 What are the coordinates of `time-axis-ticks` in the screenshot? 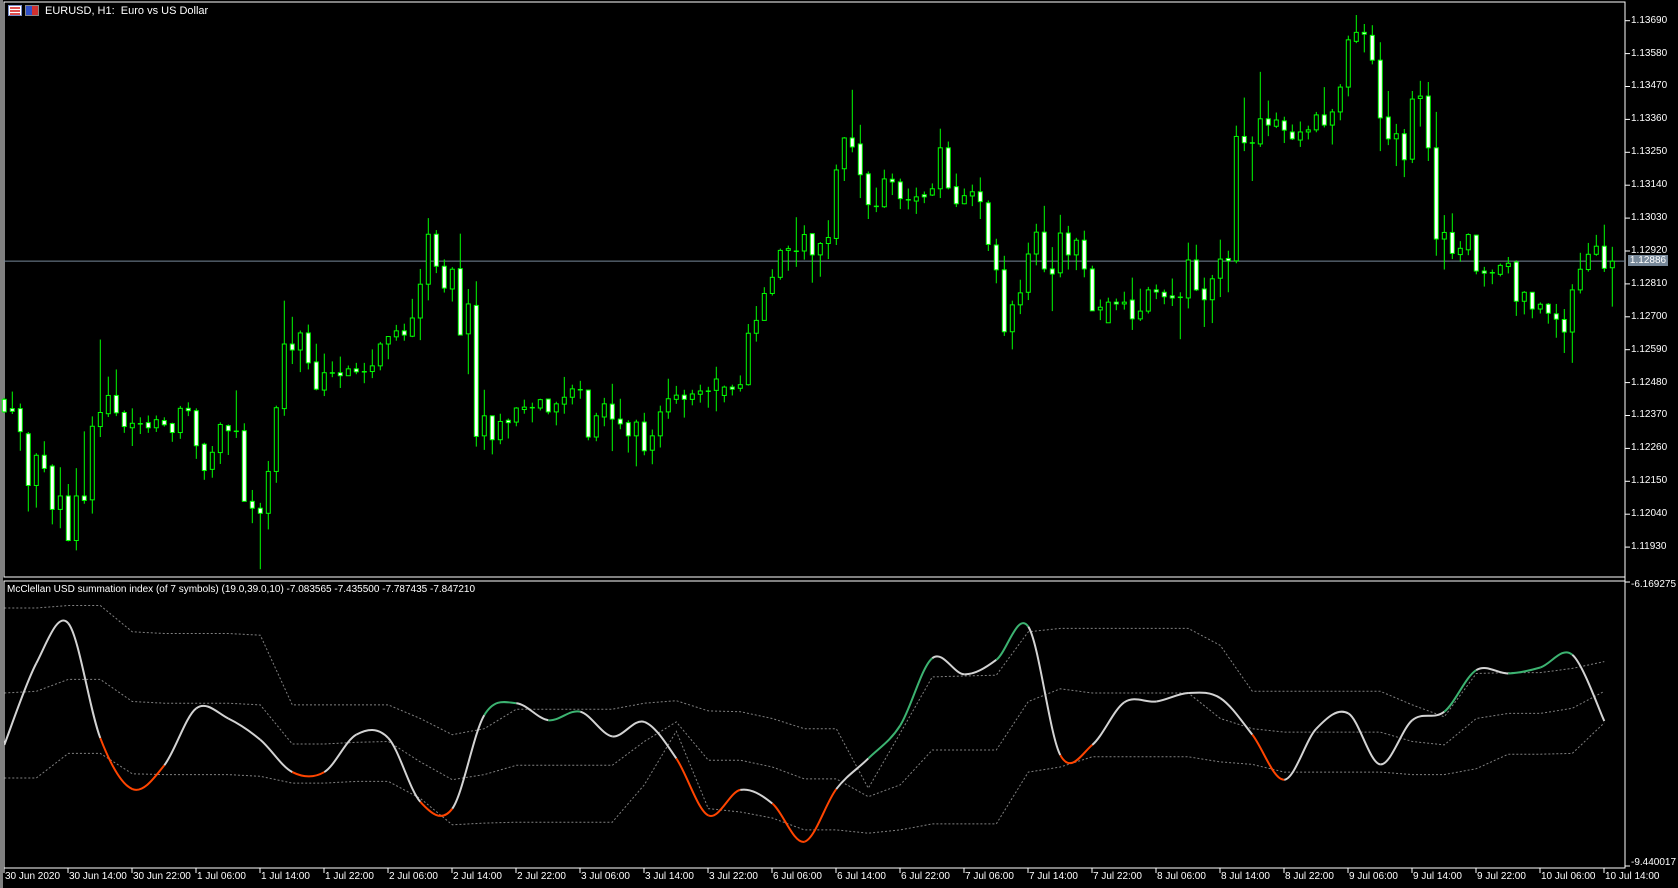 It's located at (804, 870).